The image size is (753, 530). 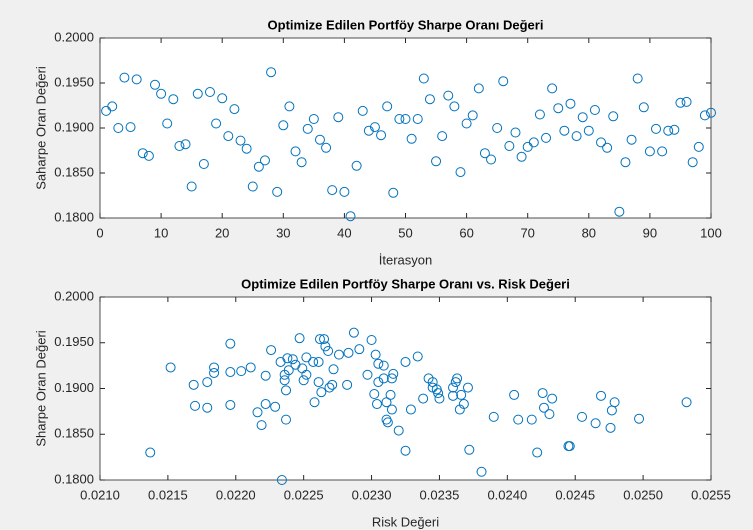 What do you see at coordinates (344, 232) in the screenshot?
I see `x-tick-label: 40` at bounding box center [344, 232].